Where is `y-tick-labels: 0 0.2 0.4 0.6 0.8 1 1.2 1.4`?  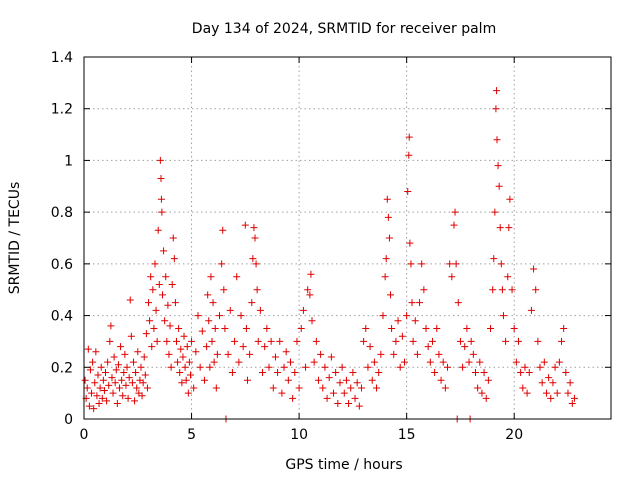
y-tick-labels: 0 0.2 0.4 0.6 0.8 1 1.2 1.4 is located at coordinates (62, 239).